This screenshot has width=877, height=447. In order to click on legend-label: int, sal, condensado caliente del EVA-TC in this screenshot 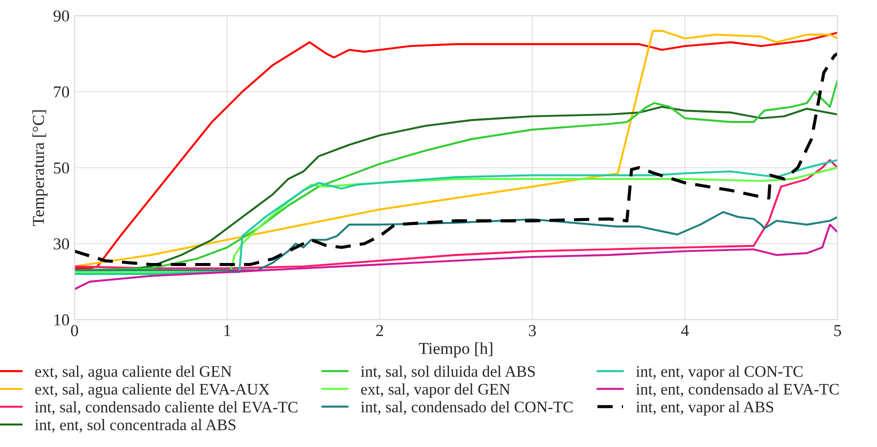, I will do `click(166, 408)`.